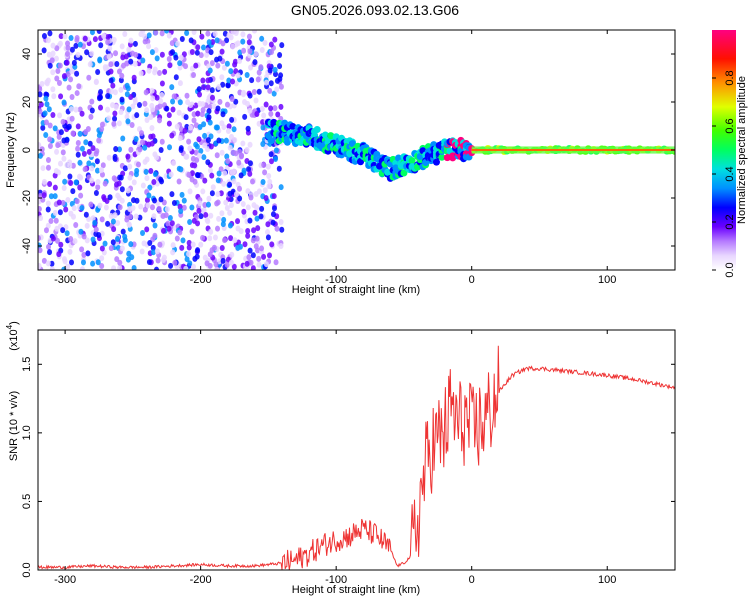  What do you see at coordinates (27, 246) in the screenshot?
I see `spectrogram-y-tick-label: -40` at bounding box center [27, 246].